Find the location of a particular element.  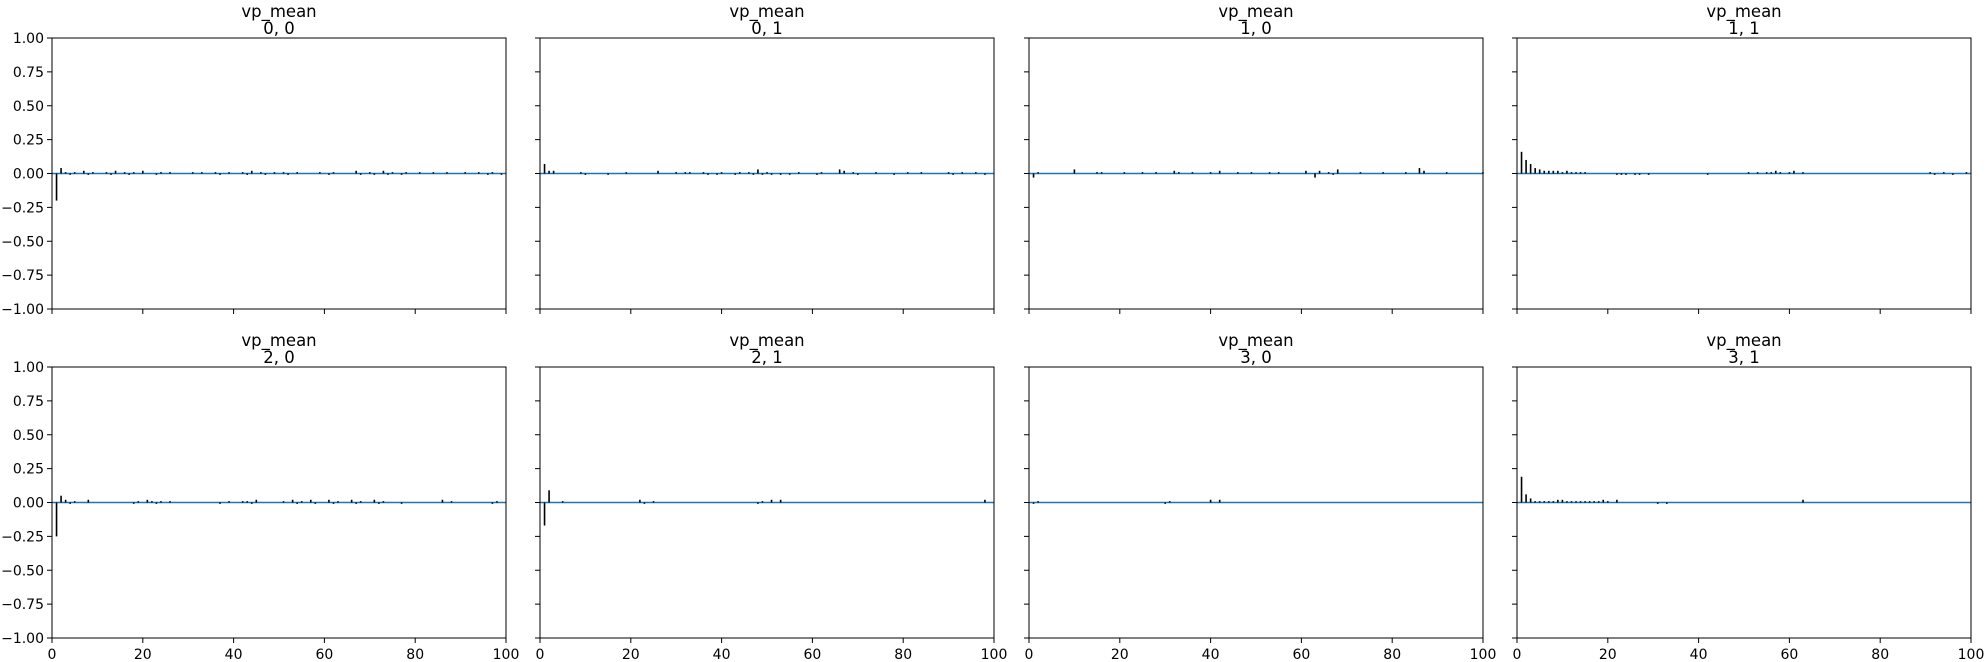

panel-title-coords: 0, 1 is located at coordinates (767, 28).